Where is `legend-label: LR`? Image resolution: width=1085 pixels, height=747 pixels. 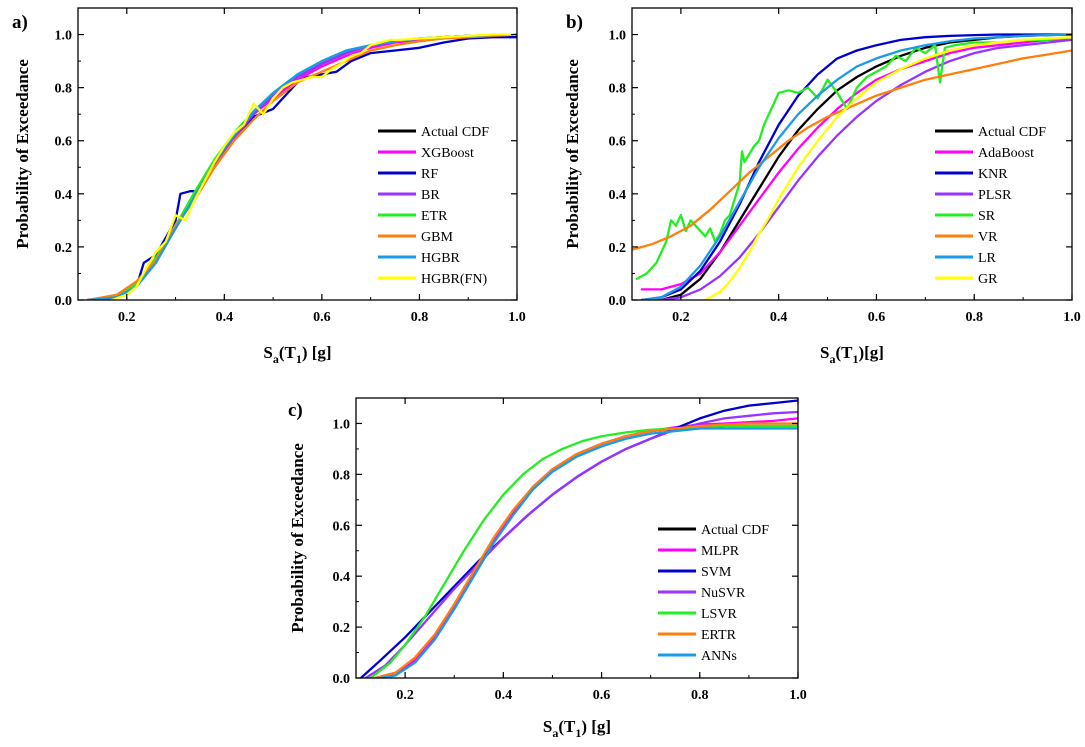
legend-label: LR is located at coordinates (987, 258).